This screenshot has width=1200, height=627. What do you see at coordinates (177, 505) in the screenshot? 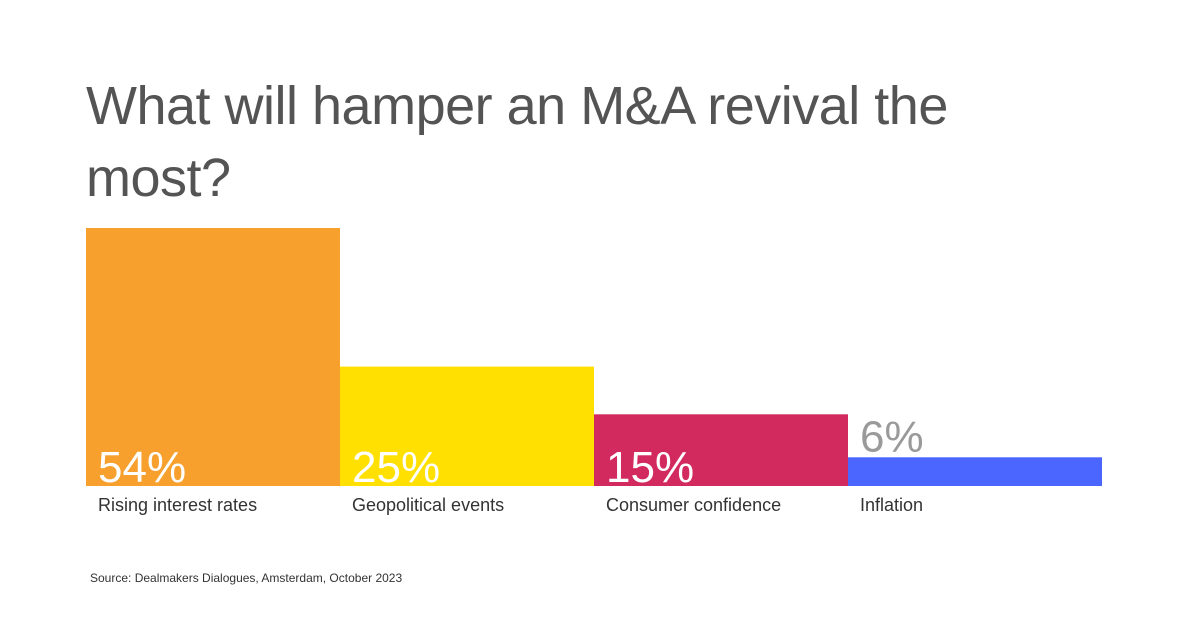
I see `category-label: Rising interest rates` at bounding box center [177, 505].